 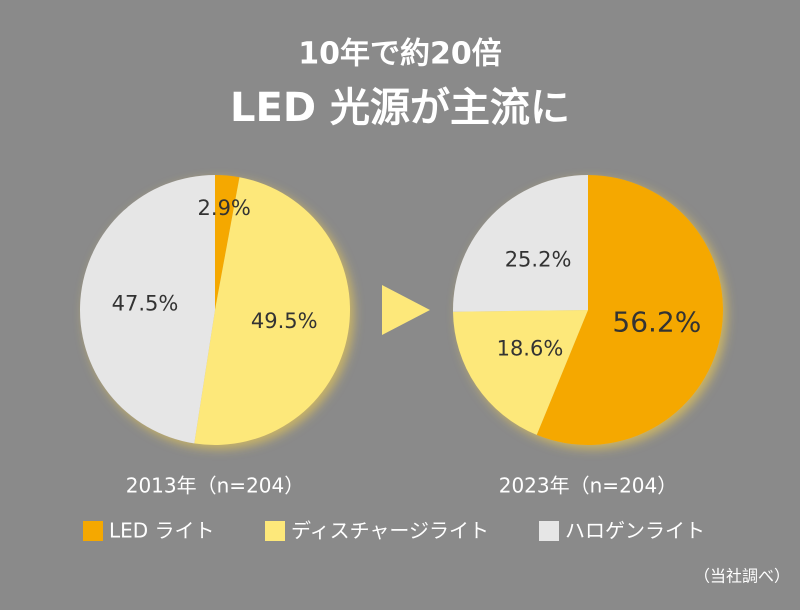 What do you see at coordinates (530, 348) in the screenshot?
I see `data-label: 18.6%` at bounding box center [530, 348].